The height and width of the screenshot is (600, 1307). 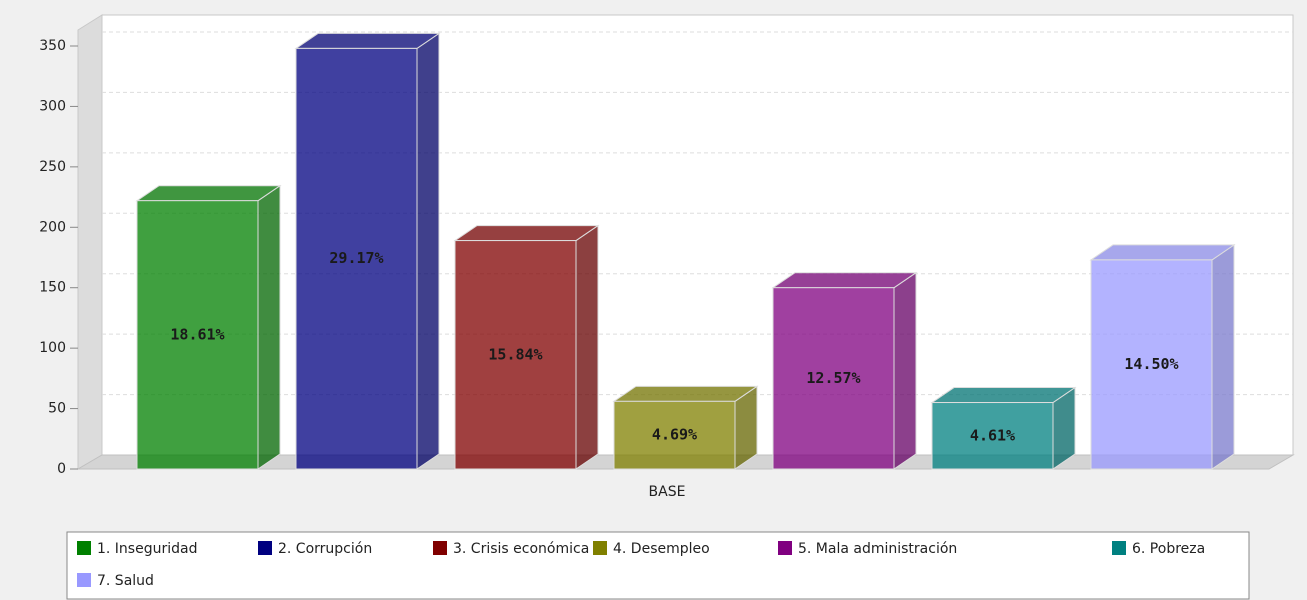 I want to click on data-label: 18.61%, so click(x=197, y=334).